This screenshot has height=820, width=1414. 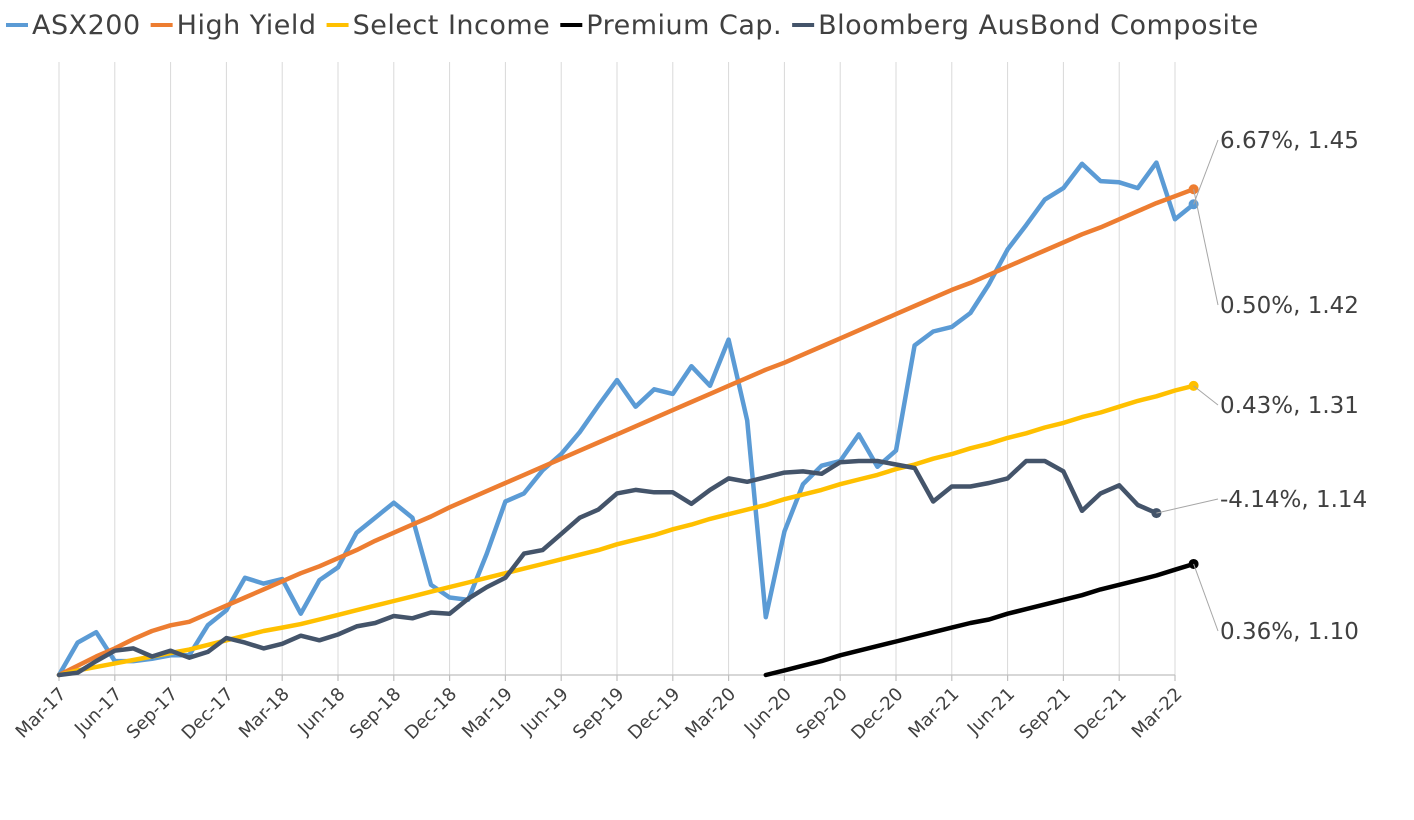 I want to click on series-line-premium-cap, so click(x=979, y=619).